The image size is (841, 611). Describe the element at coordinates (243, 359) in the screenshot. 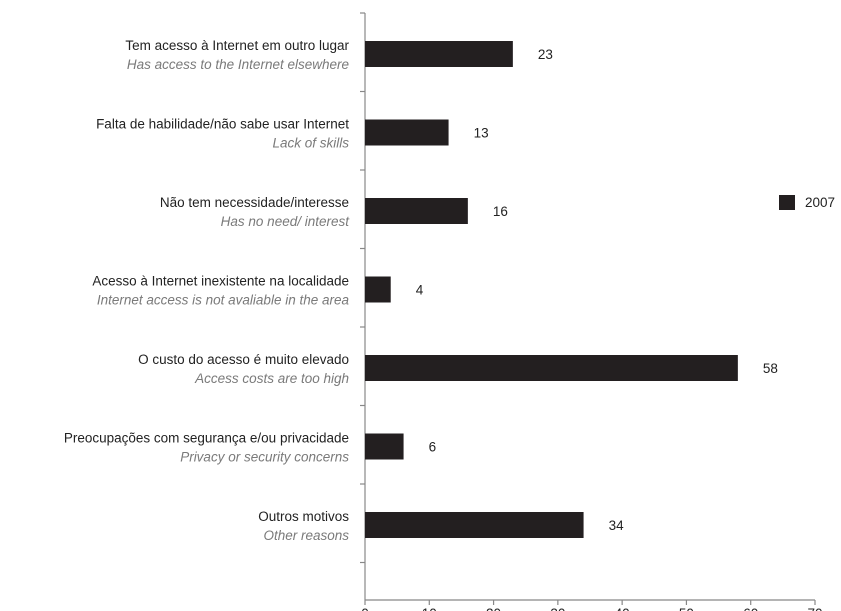

I see `category-label-pt: O custo do acesso é muito elevado` at that location.